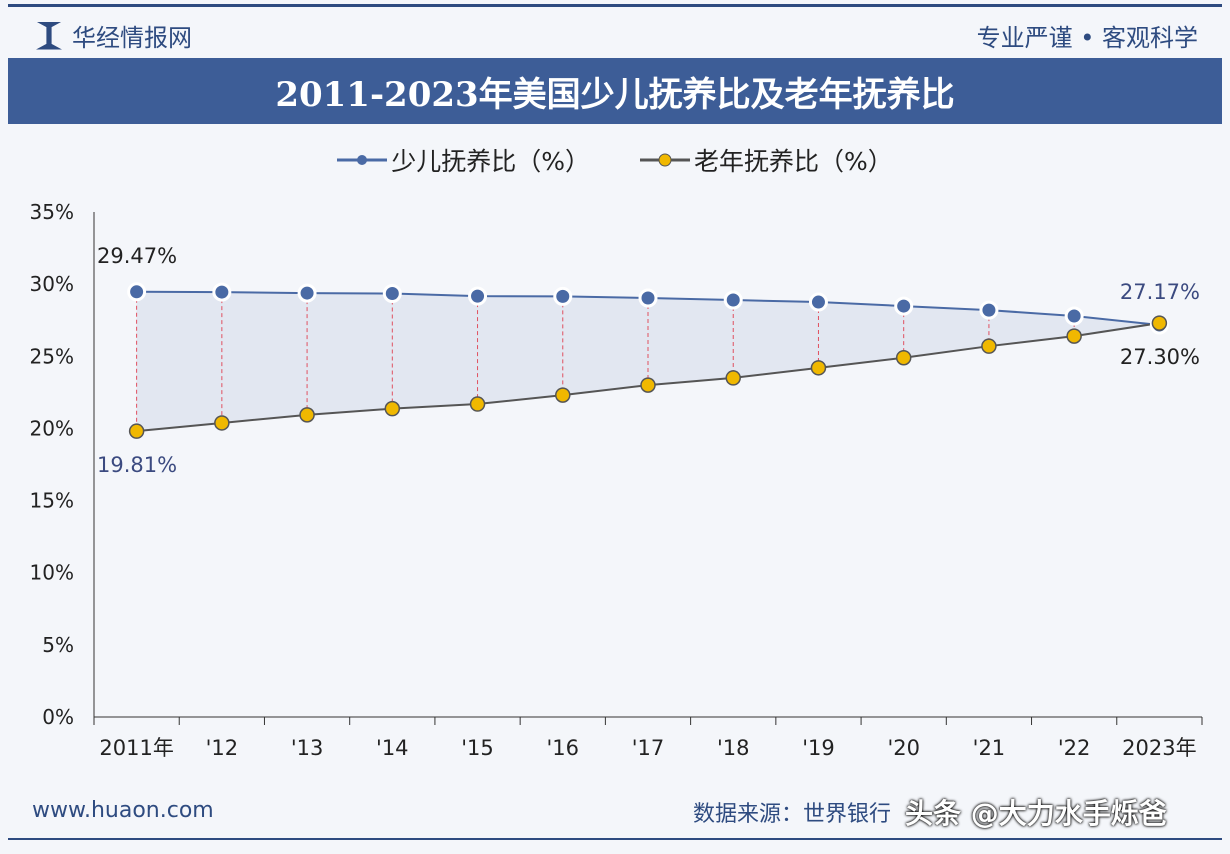 The width and height of the screenshot is (1230, 854). Describe the element at coordinates (615, 5) in the screenshot. I see `top-border` at that location.